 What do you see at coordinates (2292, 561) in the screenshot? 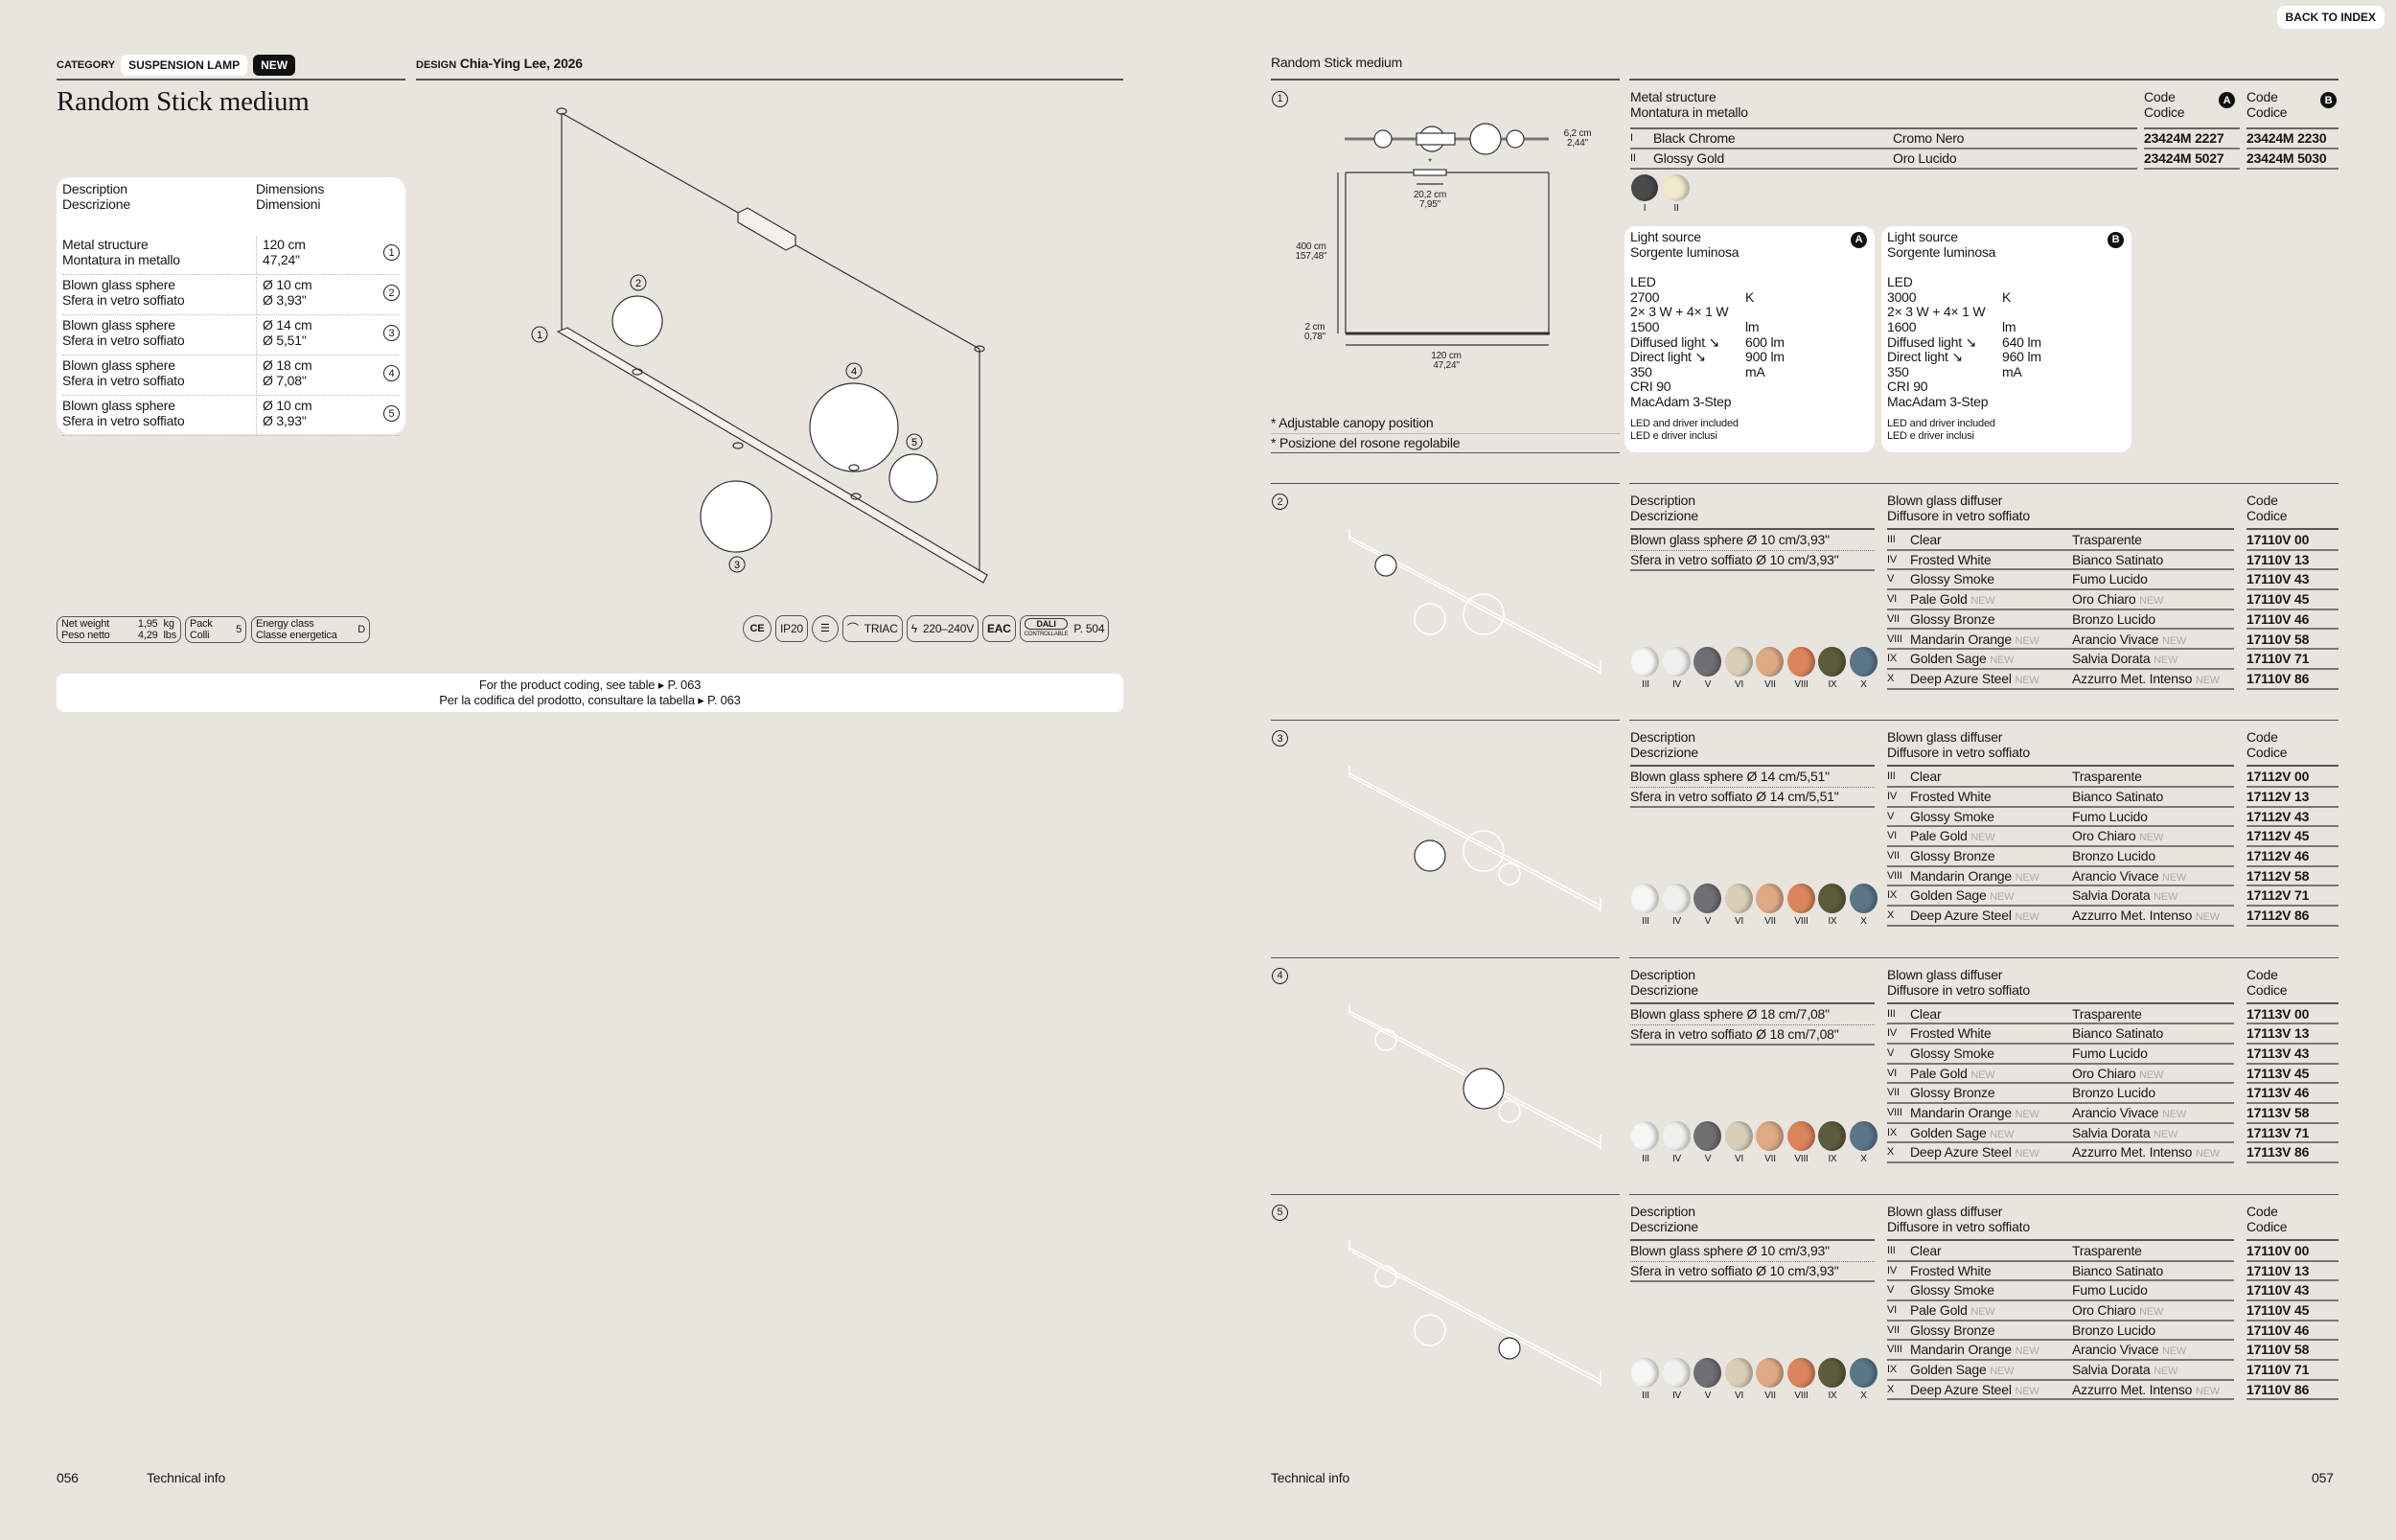
I see `variant-code: 17110V 13` at bounding box center [2292, 561].